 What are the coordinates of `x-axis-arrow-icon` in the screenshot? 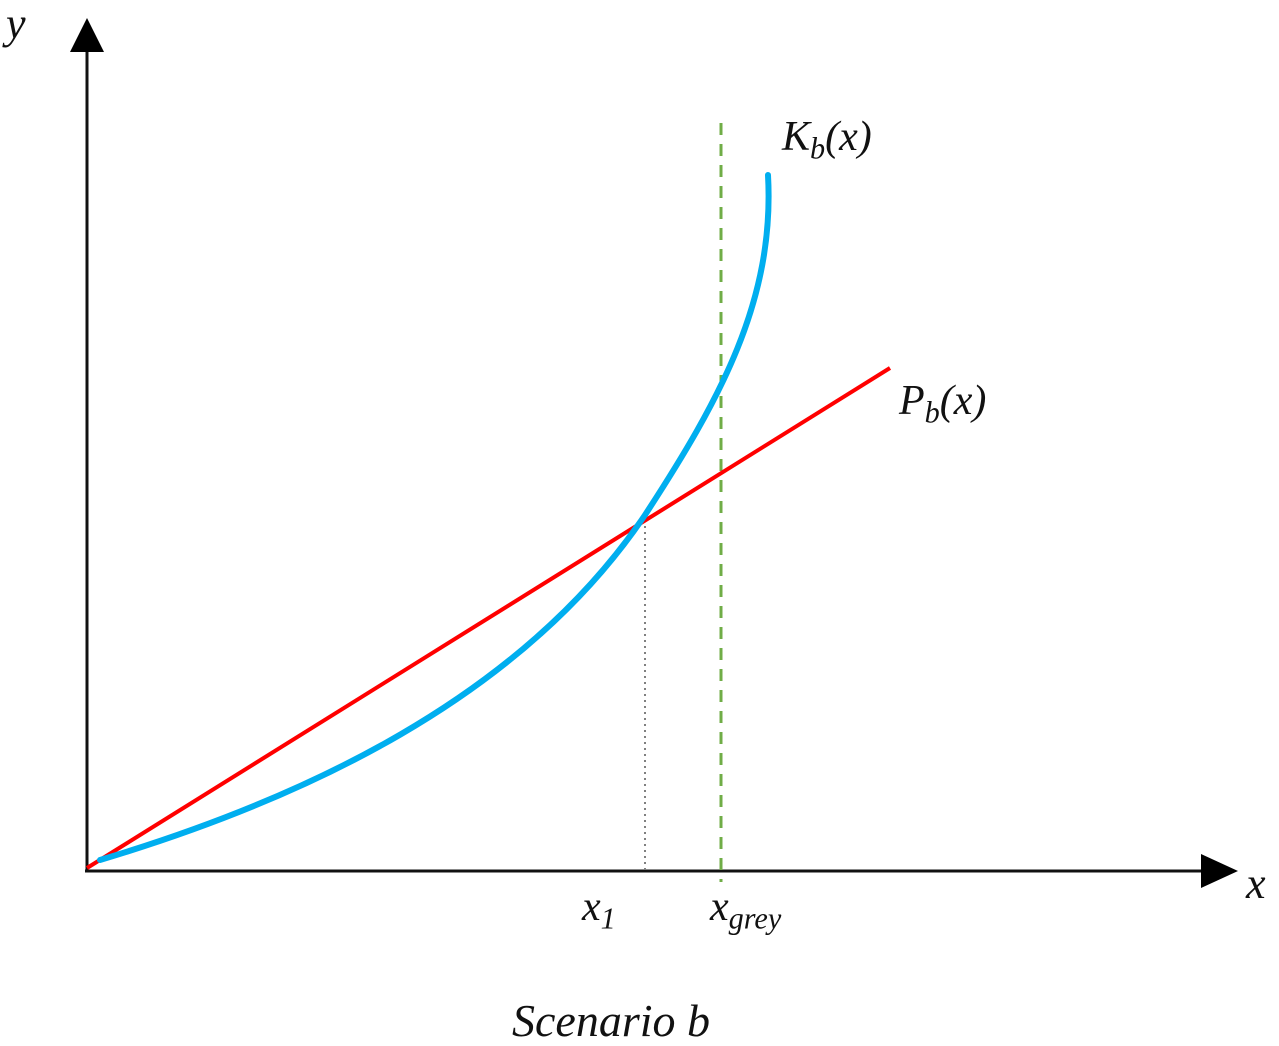 It's located at (1219, 871).